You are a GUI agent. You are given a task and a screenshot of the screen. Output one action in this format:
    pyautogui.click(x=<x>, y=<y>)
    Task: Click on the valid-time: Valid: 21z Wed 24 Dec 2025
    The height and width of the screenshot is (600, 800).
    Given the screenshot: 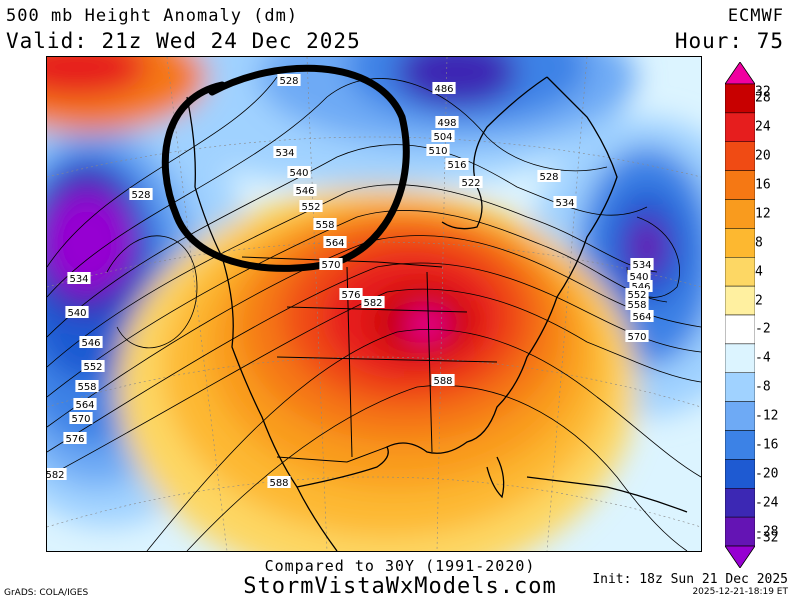 What is the action you would take?
    pyautogui.click(x=183, y=41)
    